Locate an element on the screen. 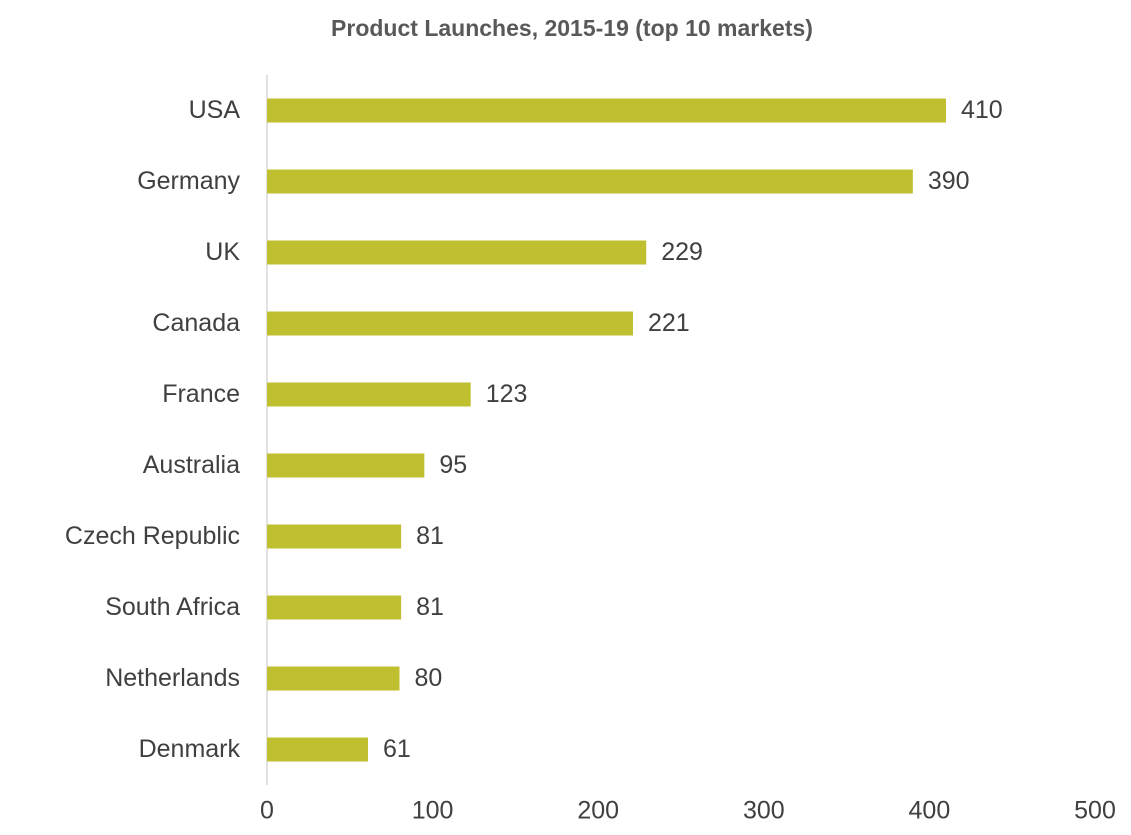 This screenshot has width=1131, height=835. y-tick-label: Australia is located at coordinates (191, 465).